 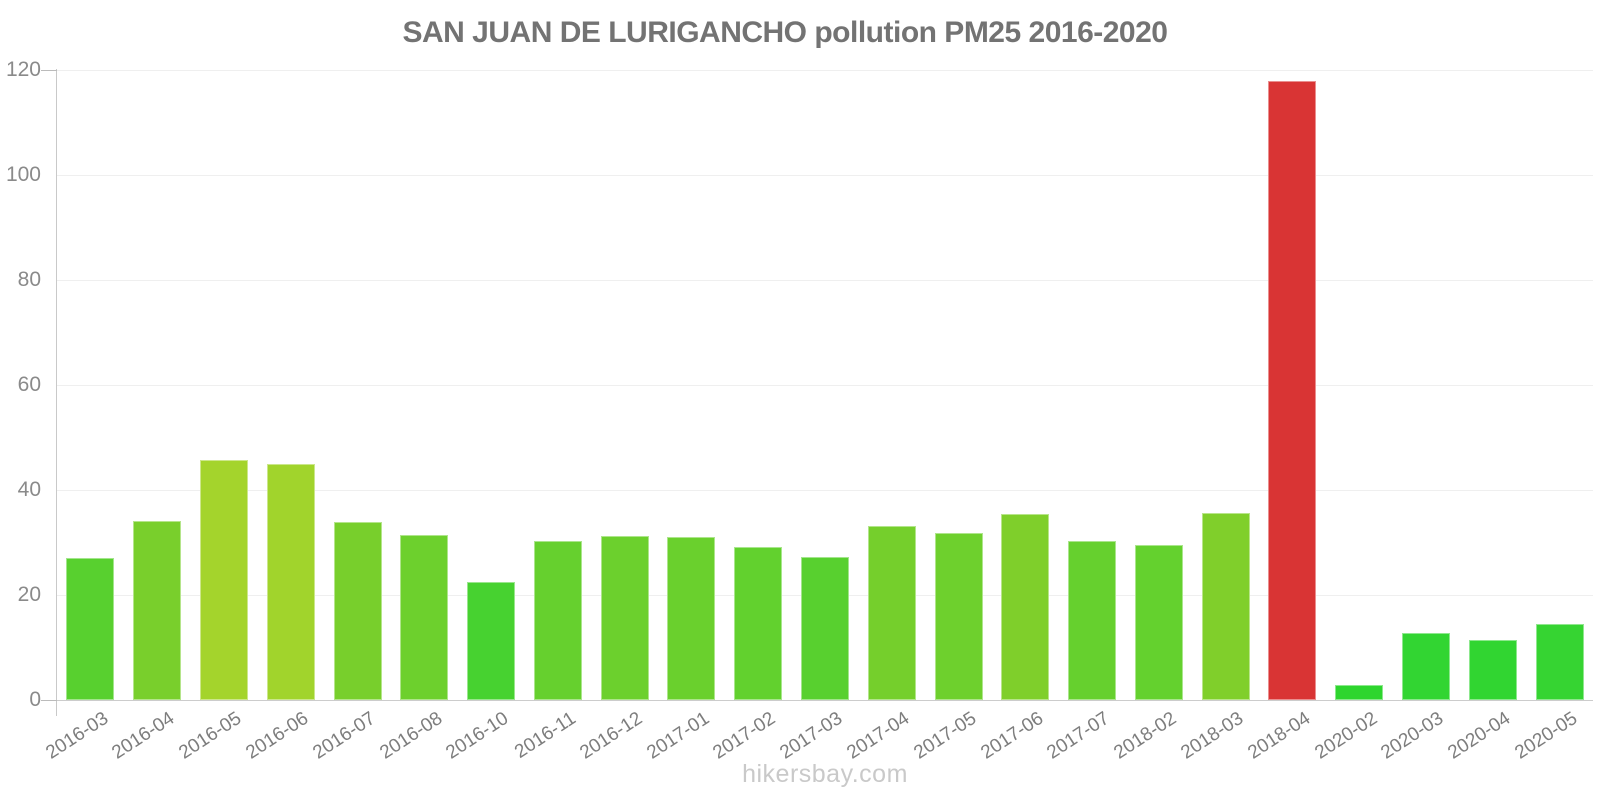 I want to click on x-tick-label-2017-01: 2017-01, so click(x=677, y=736).